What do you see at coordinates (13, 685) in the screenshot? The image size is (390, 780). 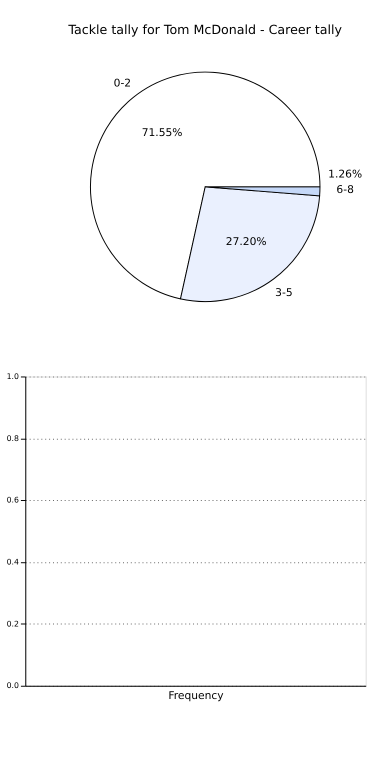 I see `y-tick-label: 0.0` at bounding box center [13, 685].